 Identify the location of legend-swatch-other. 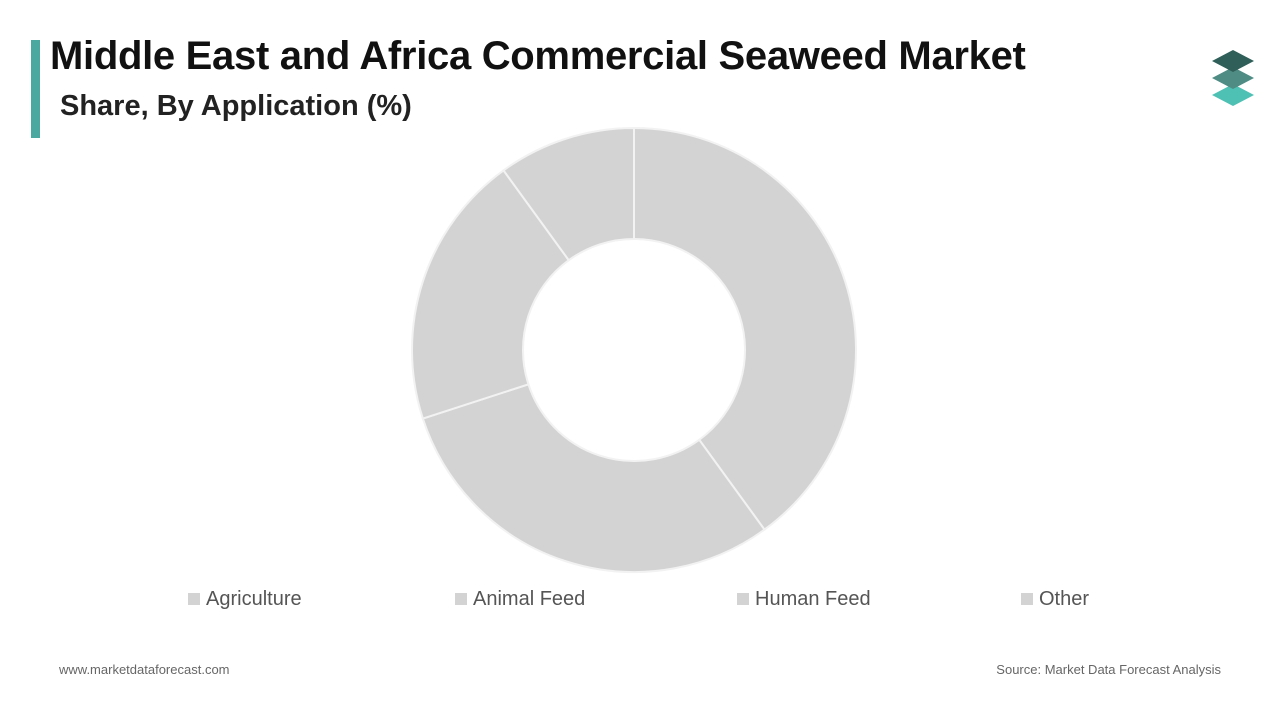
(1027, 599).